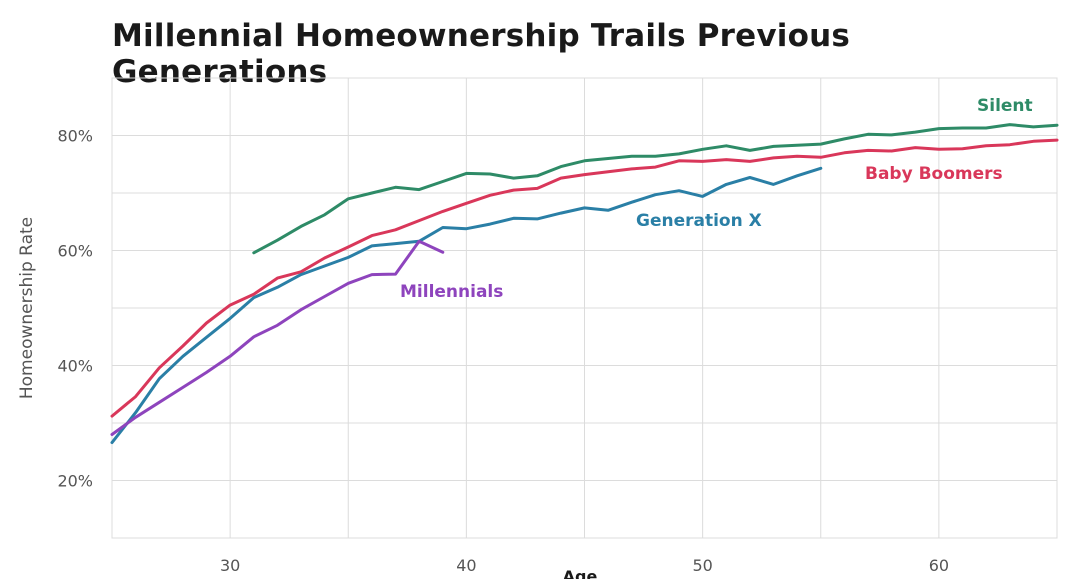 The width and height of the screenshot is (1080, 579). Describe the element at coordinates (580, 573) in the screenshot. I see `x-axis-label: Age` at that location.